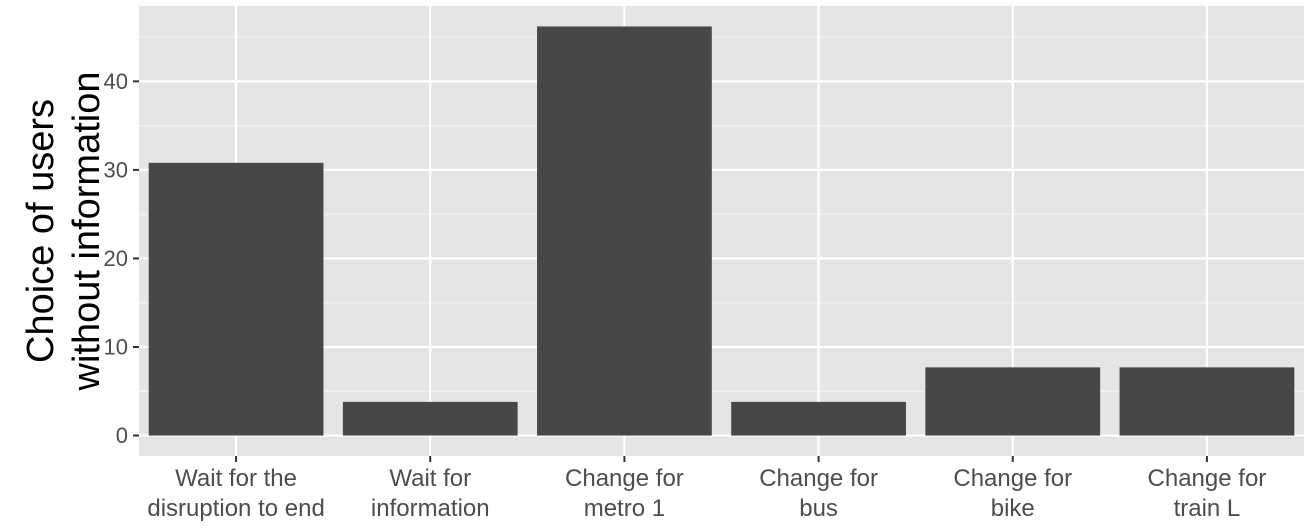 The width and height of the screenshot is (1308, 530). Describe the element at coordinates (818, 508) in the screenshot. I see `x-tick-label-line: bus` at that location.